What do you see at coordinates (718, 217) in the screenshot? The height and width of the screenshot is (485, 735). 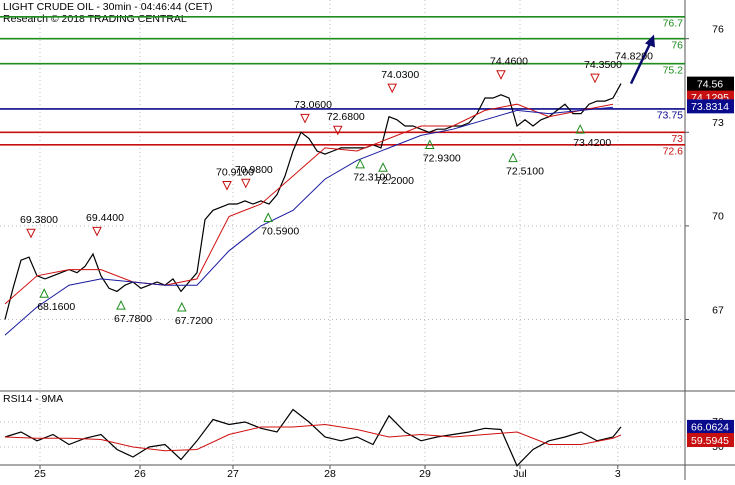 I see `y-tick-label: 70` at bounding box center [718, 217].